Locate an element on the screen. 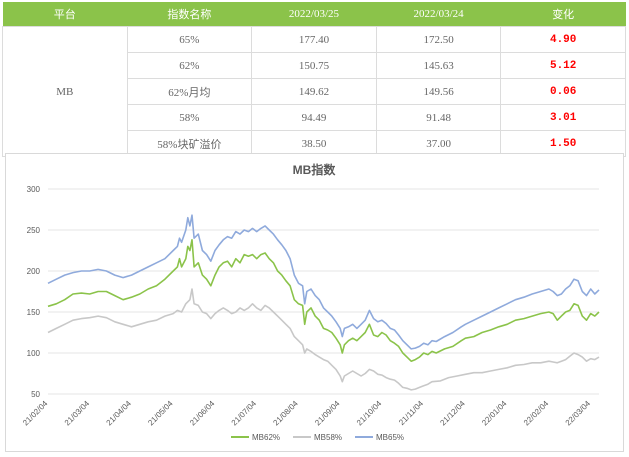  change-cell: 1.50 is located at coordinates (563, 143).